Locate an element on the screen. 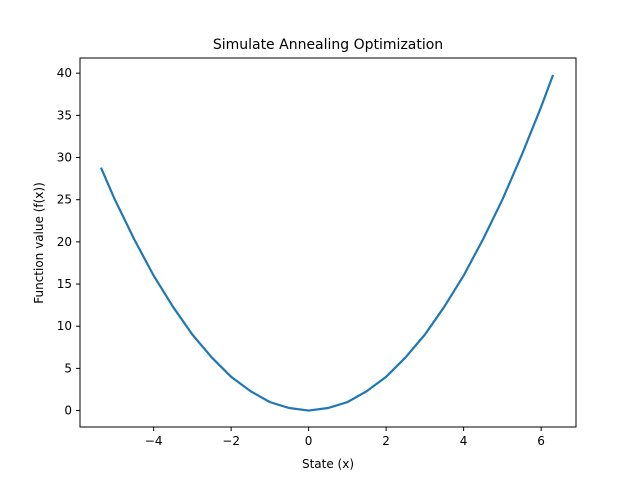 The image size is (640, 480). x-tick-label-2: 0 is located at coordinates (309, 441).